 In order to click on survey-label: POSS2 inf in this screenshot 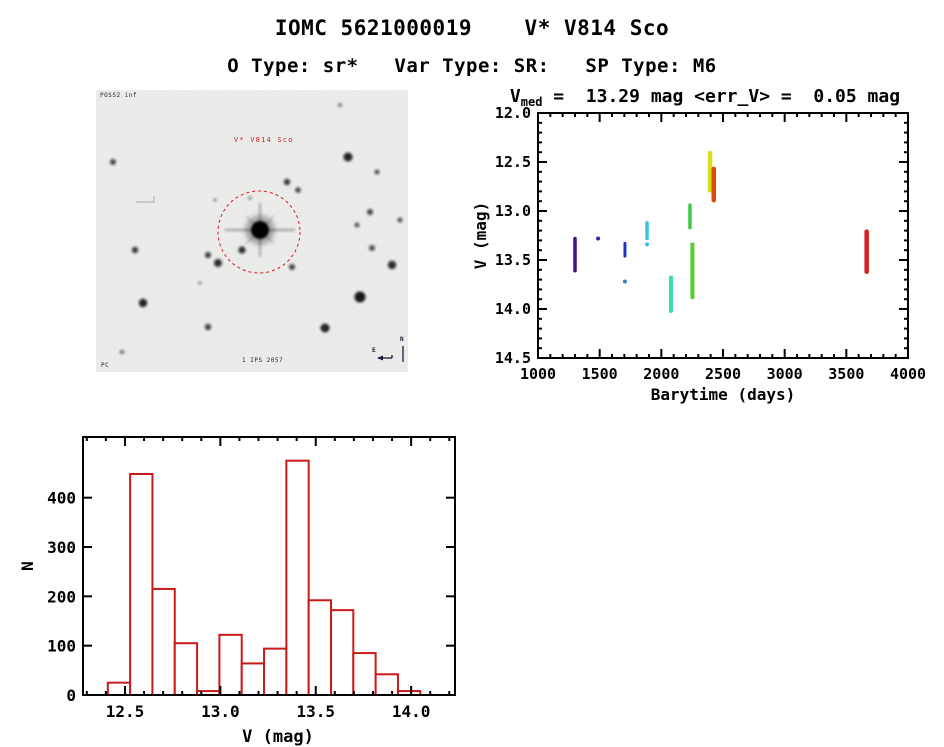, I will do `click(119, 95)`.